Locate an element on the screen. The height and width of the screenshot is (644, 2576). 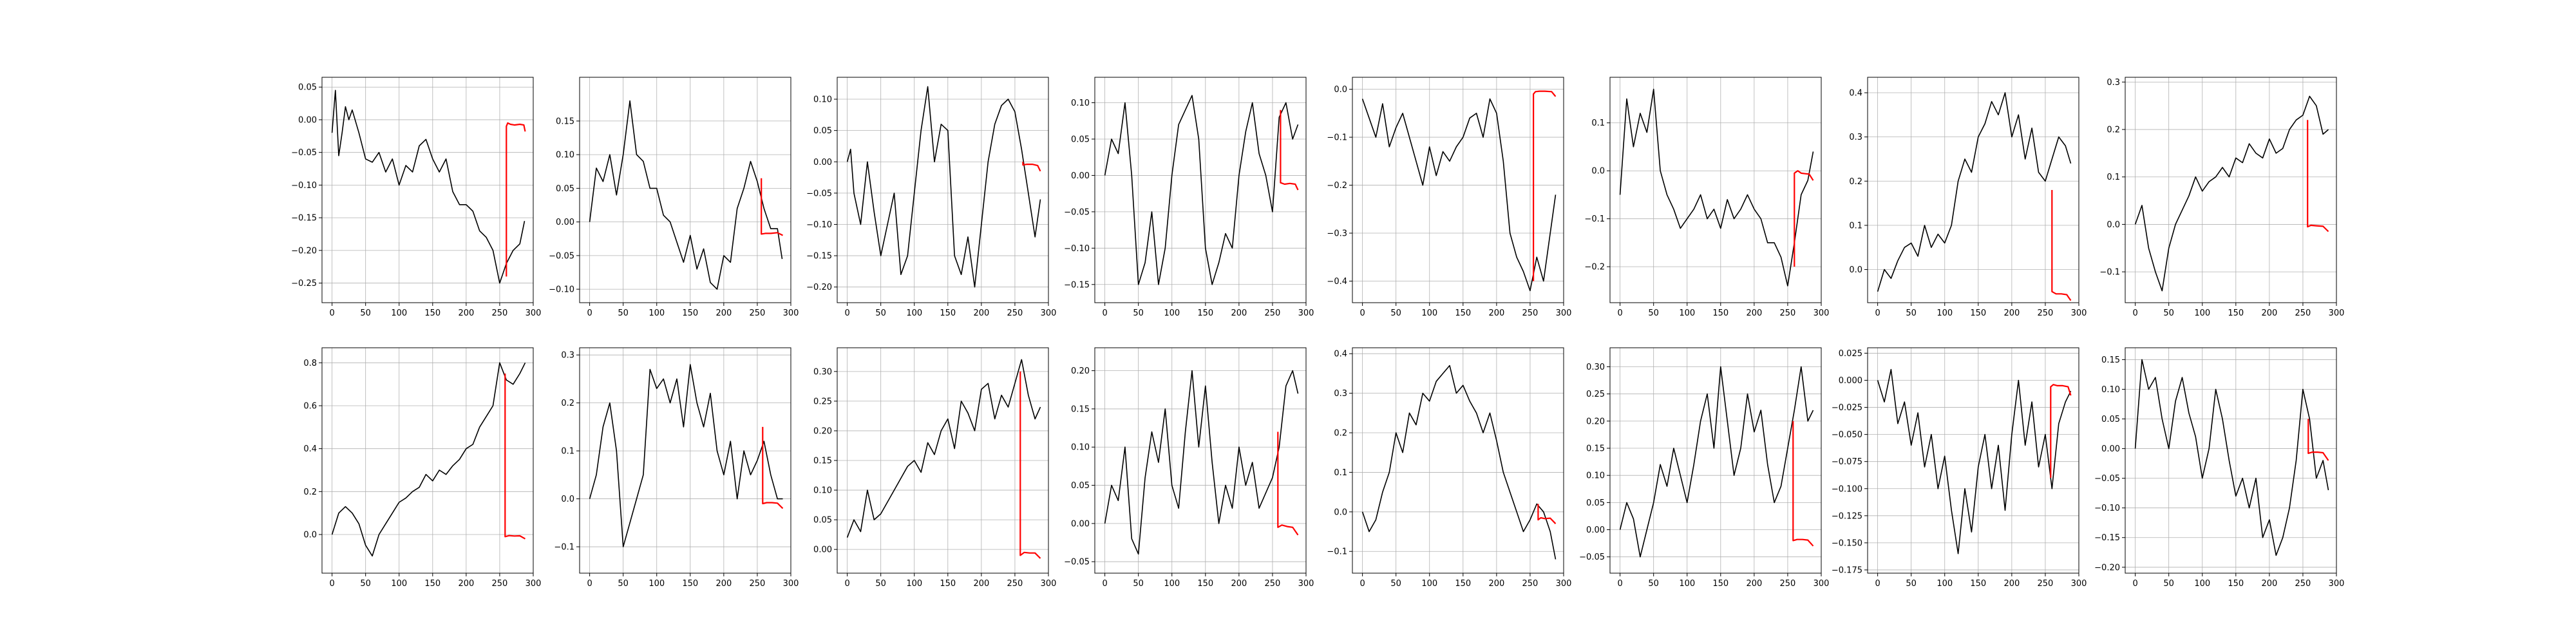
y-tick-label: 0.25 is located at coordinates (1595, 395).